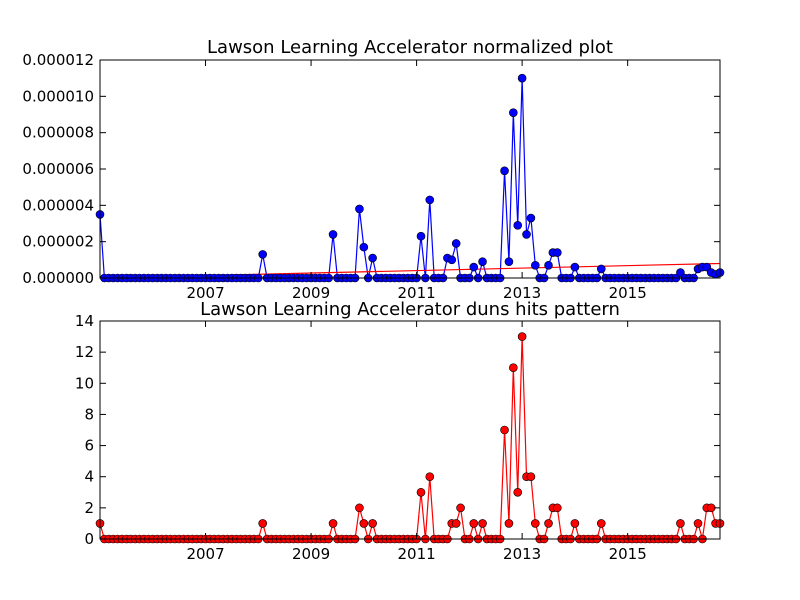 This screenshot has width=800, height=600. Describe the element at coordinates (628, 554) in the screenshot. I see `duns-hits-plot-x-tick-label: 2015` at that location.